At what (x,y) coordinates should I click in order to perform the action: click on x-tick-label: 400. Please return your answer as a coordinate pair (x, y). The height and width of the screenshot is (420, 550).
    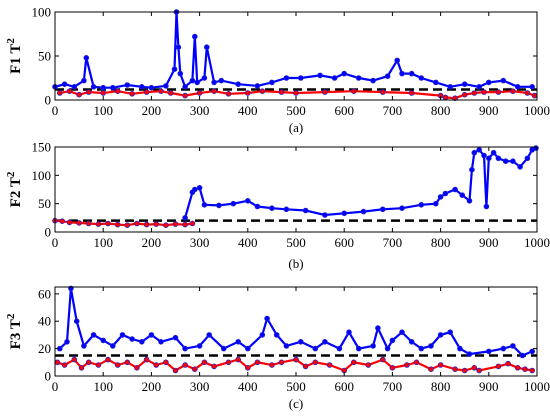
    Looking at the image, I should click on (248, 386).